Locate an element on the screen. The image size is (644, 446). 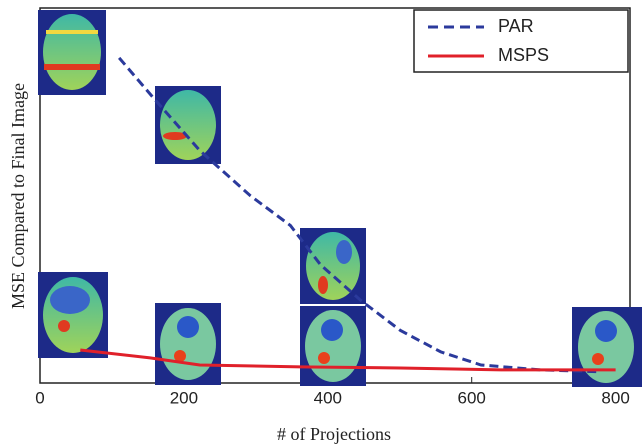
y-axis-label: MSE Compared to Final Image is located at coordinates (18, 196).